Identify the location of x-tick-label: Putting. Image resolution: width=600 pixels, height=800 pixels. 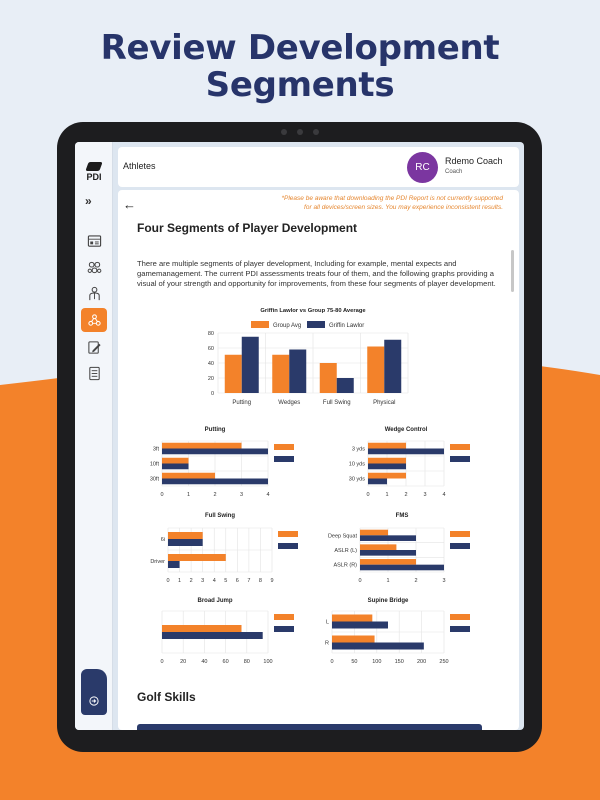
(241, 403).